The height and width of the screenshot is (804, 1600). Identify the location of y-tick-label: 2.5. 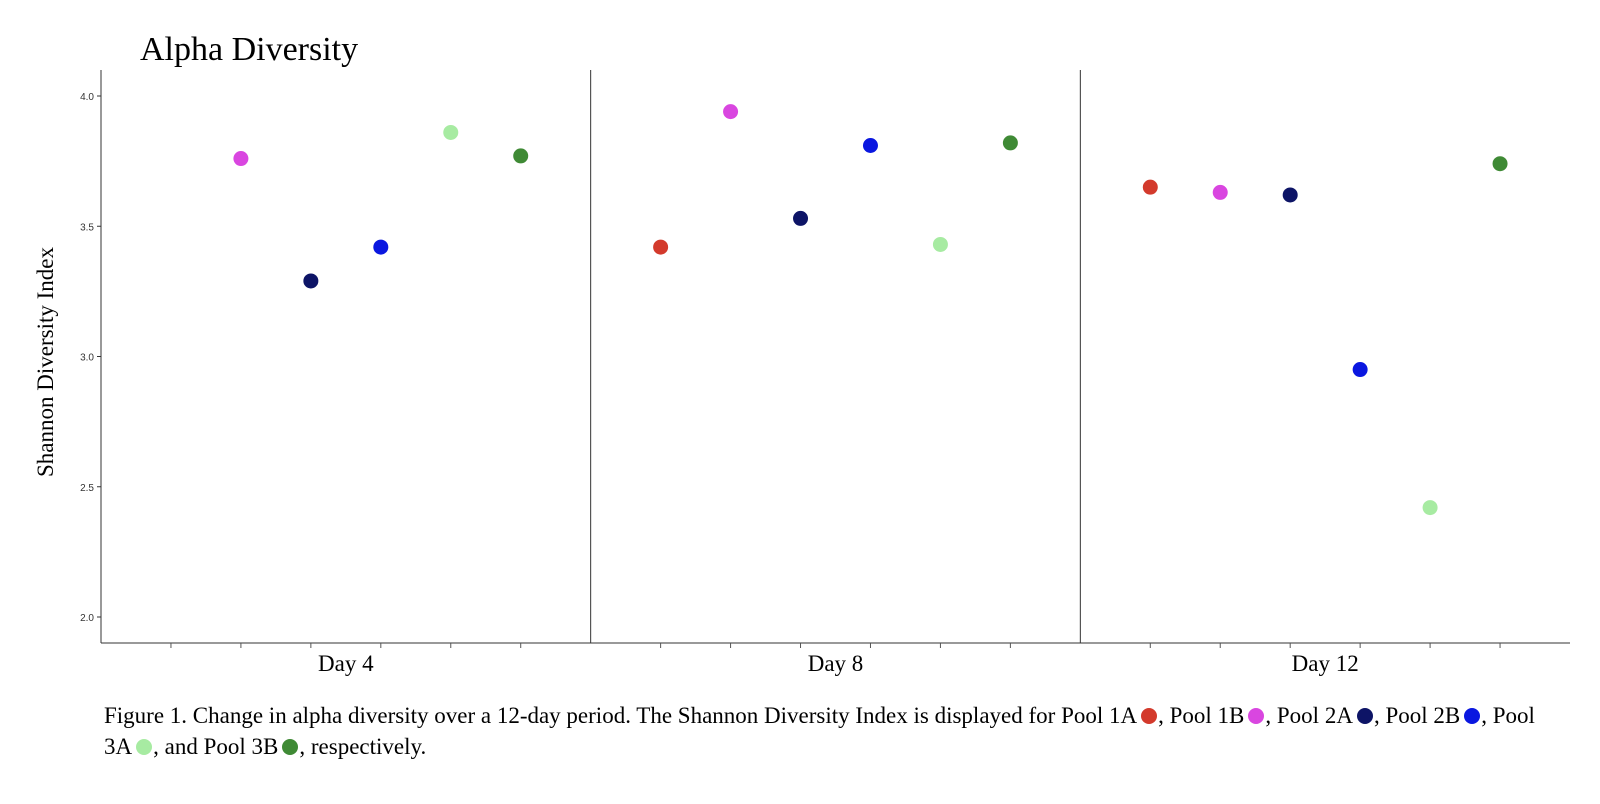
(87, 488).